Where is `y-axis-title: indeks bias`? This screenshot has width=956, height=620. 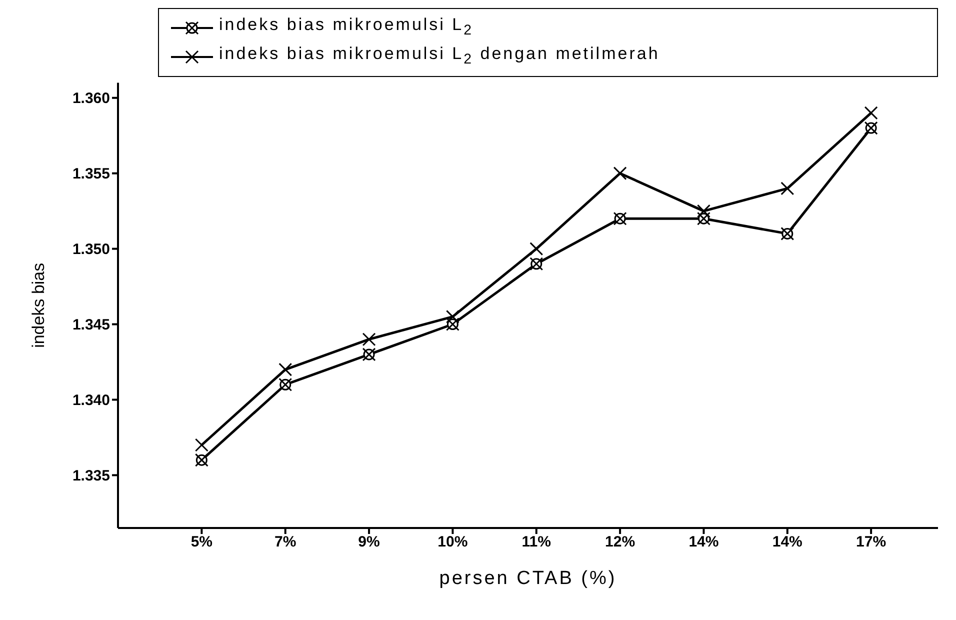
y-axis-title: indeks bias is located at coordinates (38, 305).